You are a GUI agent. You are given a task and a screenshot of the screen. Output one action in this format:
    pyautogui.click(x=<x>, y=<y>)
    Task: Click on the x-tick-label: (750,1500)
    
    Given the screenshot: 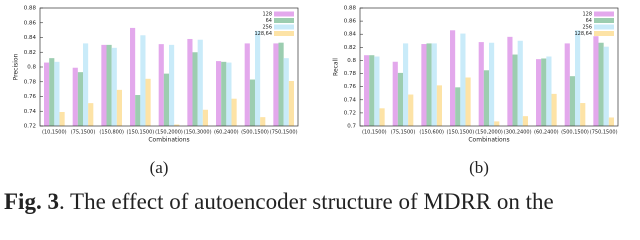 What is the action you would take?
    pyautogui.click(x=284, y=133)
    